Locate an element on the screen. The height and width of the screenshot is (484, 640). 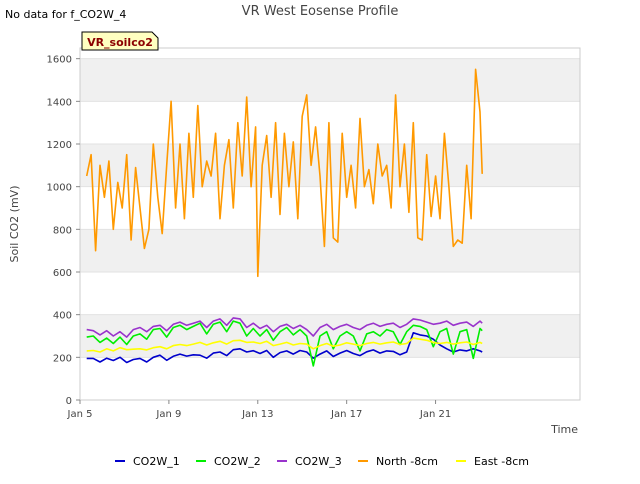
dataset-badge: VR_soilco2 is located at coordinates (120, 41).